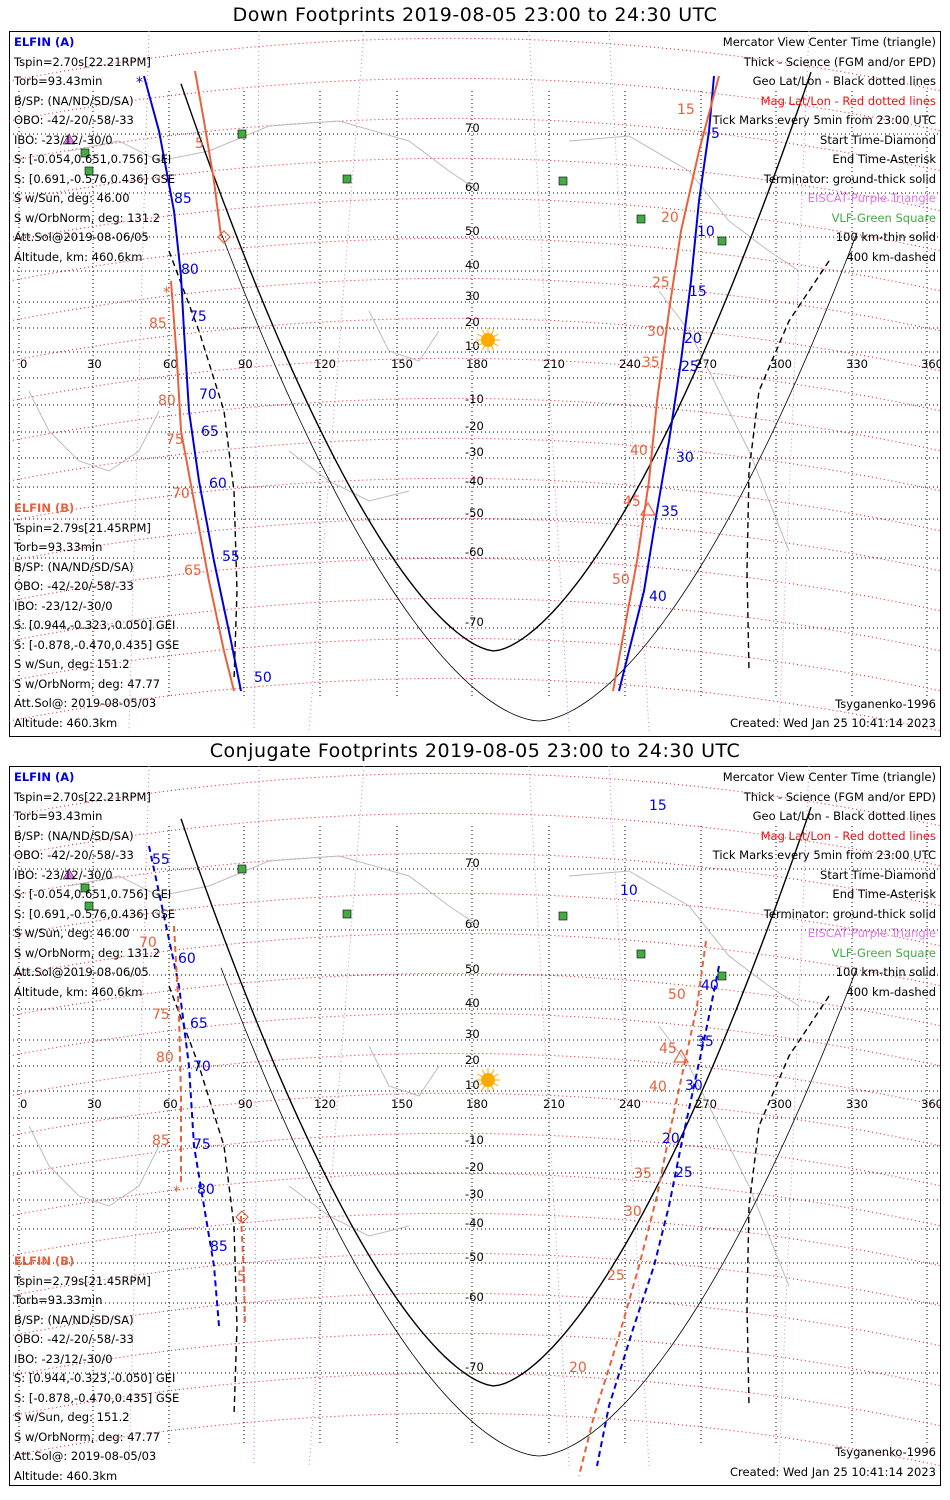 This screenshot has width=950, height=1500. Describe the element at coordinates (781, 1104) in the screenshot. I see `lon-tick-label: 300` at that location.